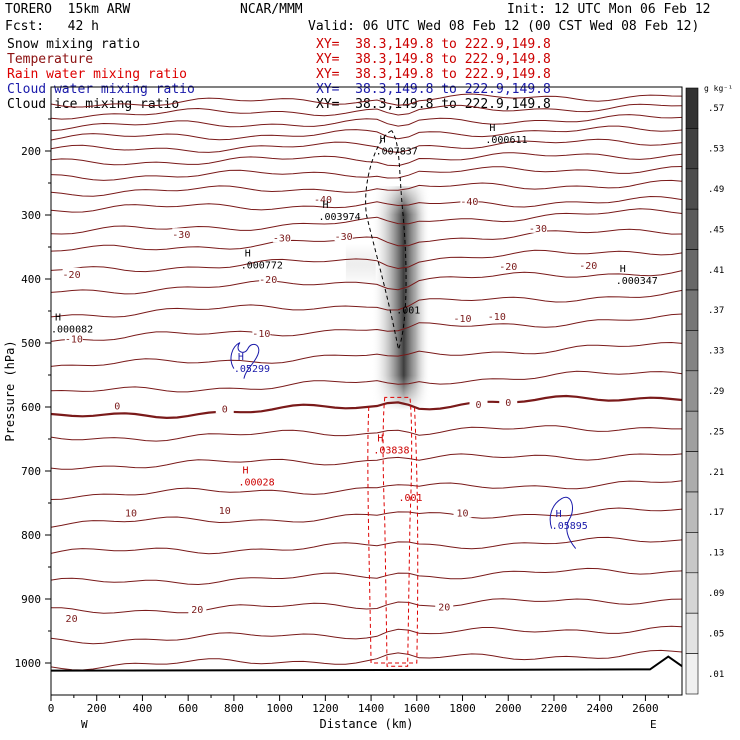 The height and width of the screenshot is (740, 740). What do you see at coordinates (716, 634) in the screenshot?
I see `colorbar-label: .05` at bounding box center [716, 634].